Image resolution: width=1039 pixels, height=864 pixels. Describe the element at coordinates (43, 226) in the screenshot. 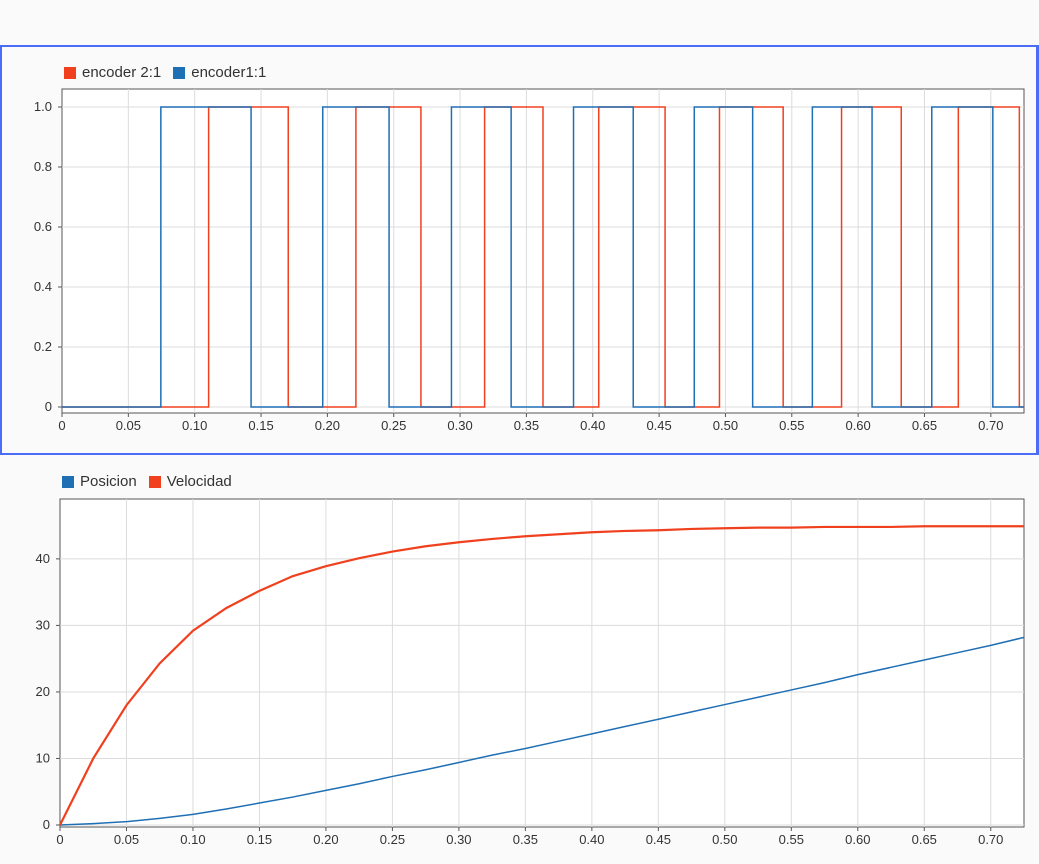

I see `y-tick-label: 0.6` at that location.